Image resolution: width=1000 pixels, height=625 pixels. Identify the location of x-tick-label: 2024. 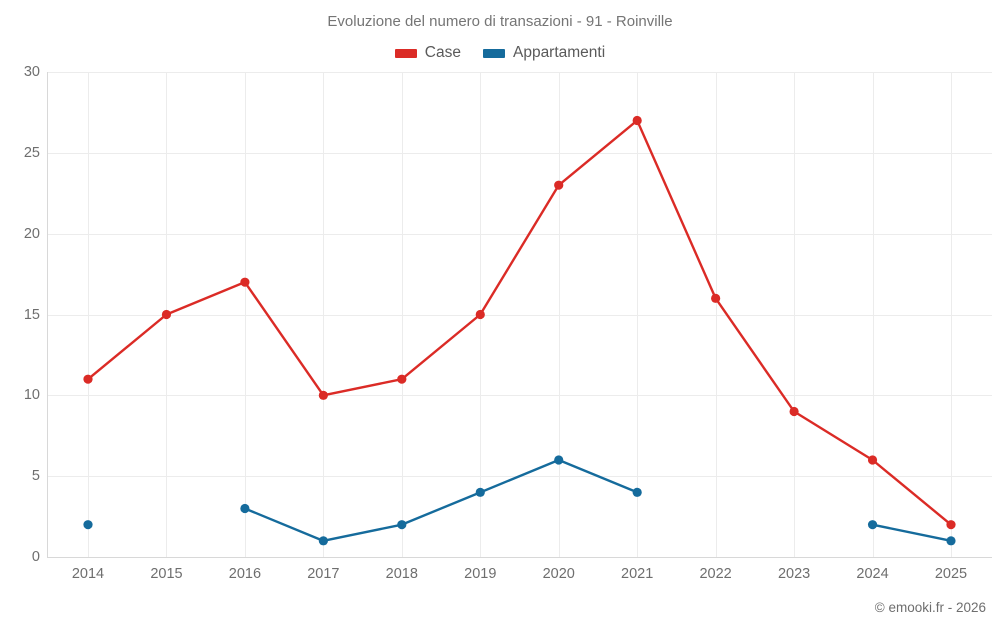
(872, 574).